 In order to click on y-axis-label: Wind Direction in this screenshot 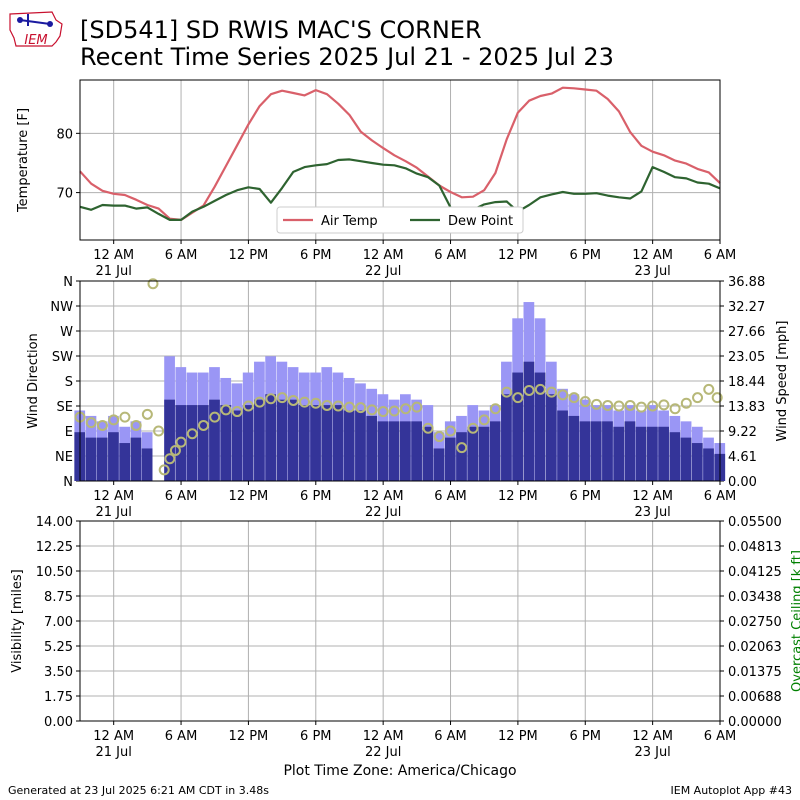, I will do `click(33, 381)`.